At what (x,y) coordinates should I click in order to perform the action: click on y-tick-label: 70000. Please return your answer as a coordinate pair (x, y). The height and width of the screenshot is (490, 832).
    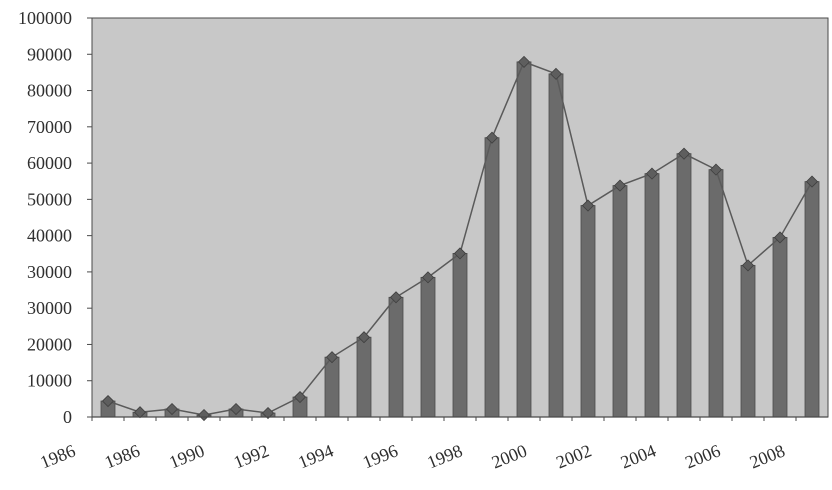
    Looking at the image, I should click on (49, 127).